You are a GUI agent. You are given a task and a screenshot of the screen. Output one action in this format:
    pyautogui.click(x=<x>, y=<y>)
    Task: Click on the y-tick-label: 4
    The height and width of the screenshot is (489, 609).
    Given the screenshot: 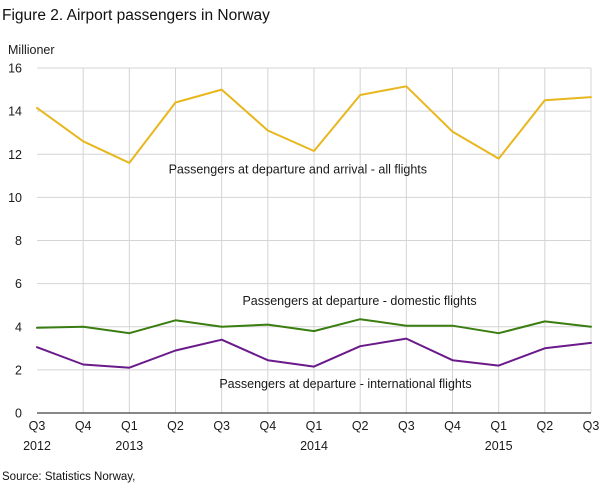 What is the action you would take?
    pyautogui.click(x=18, y=327)
    